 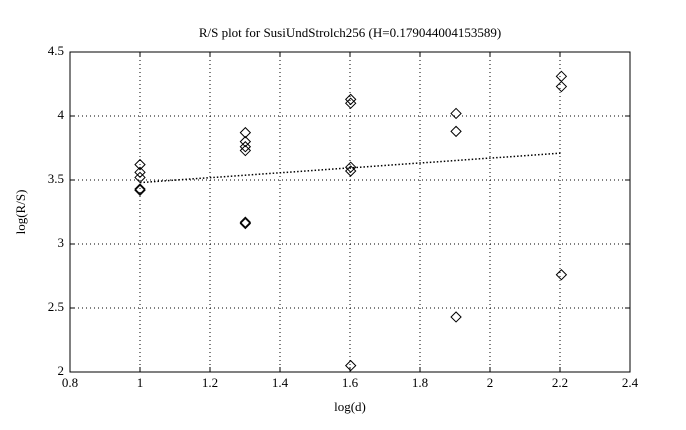 I want to click on fit-line, so click(x=350, y=168).